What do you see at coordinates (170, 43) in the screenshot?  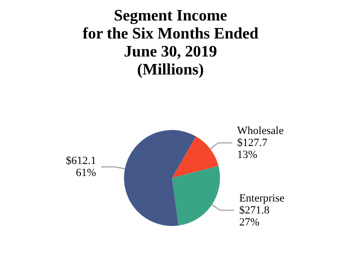 I see `chart-title: Segment Income for the Six Months Ended June 30, 2019 (Millions)` at bounding box center [170, 43].